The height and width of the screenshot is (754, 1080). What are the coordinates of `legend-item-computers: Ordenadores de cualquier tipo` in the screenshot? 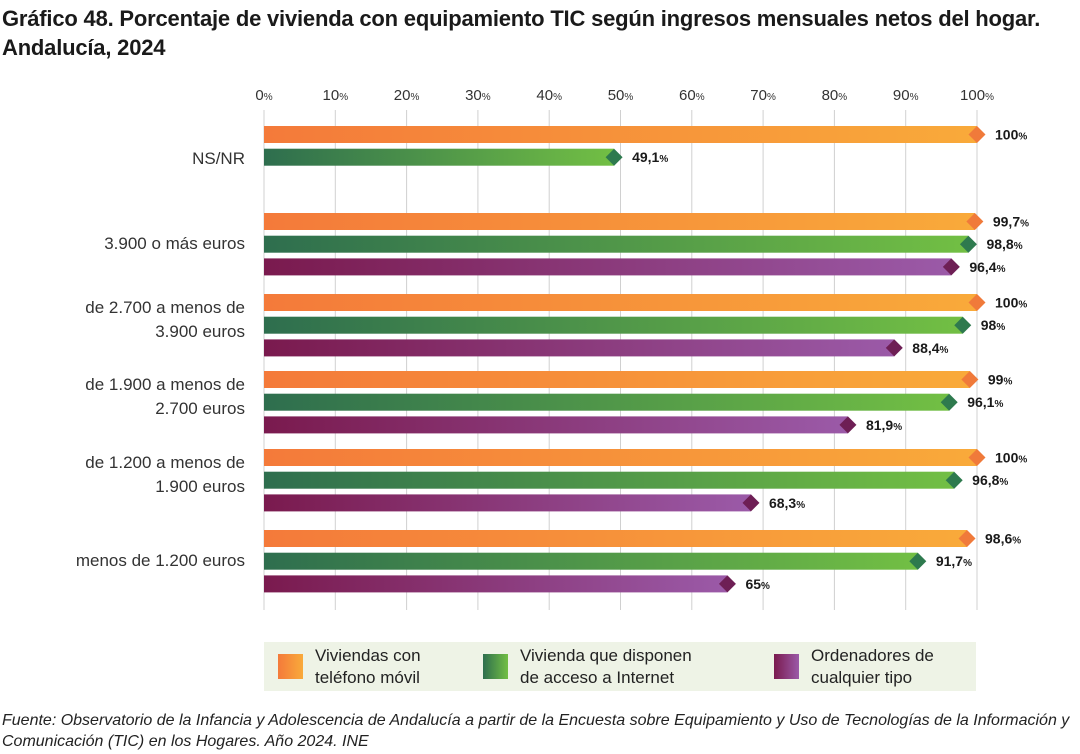 It's located at (854, 666).